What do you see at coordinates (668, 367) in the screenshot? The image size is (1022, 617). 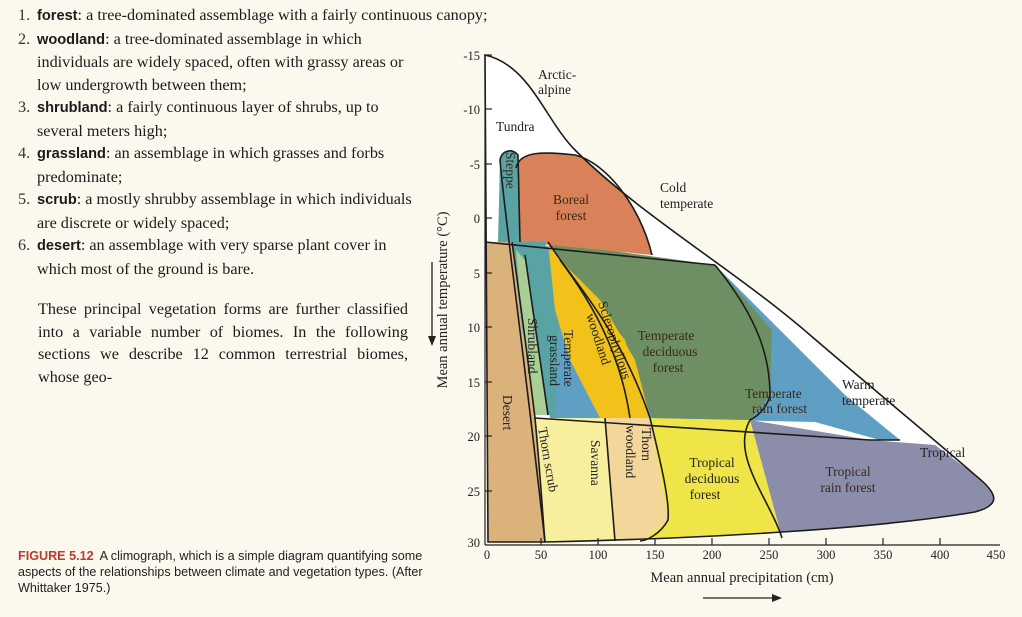 I see `label-temperate-deciduous-forest: forest` at bounding box center [668, 367].